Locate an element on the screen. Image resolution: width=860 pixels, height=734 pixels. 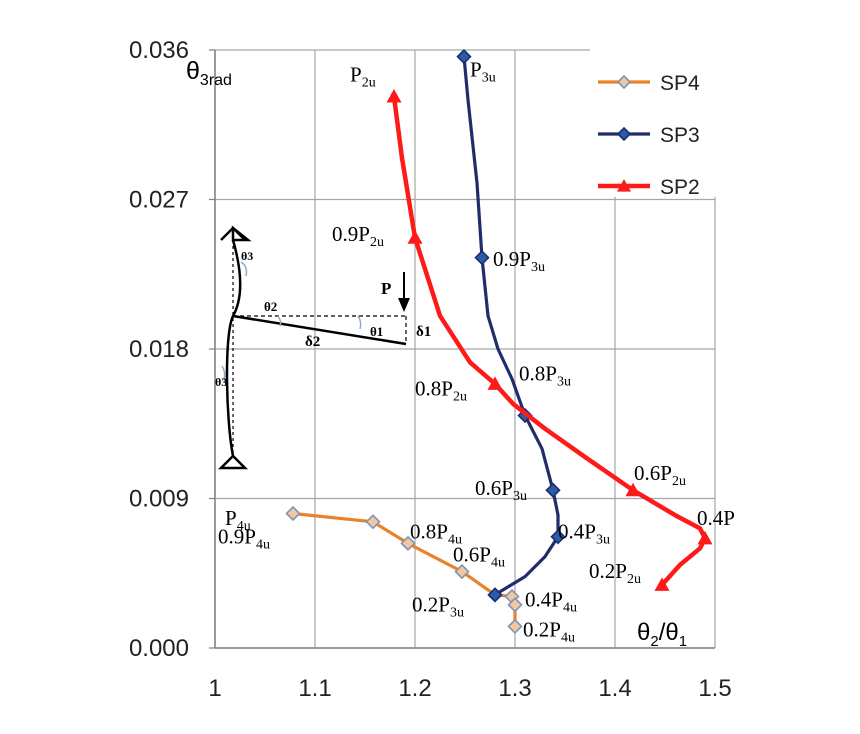
beam-deformed-line is located at coordinates (319, 330).